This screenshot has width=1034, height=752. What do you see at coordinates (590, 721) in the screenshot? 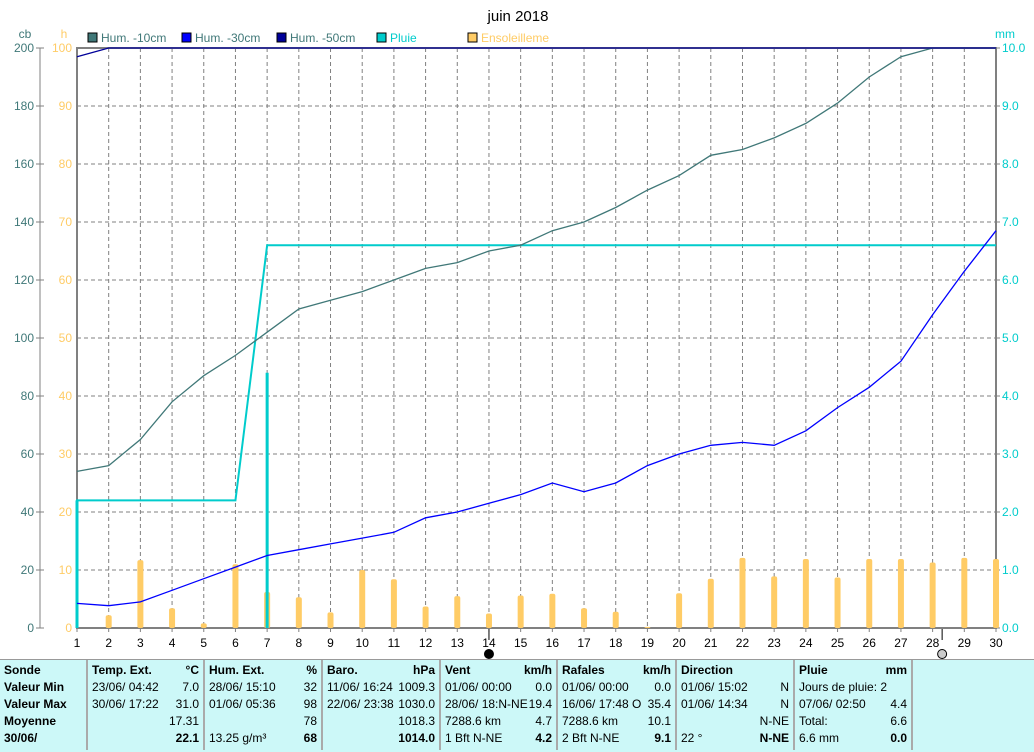
I see `label: 7288.6 km` at bounding box center [590, 721].